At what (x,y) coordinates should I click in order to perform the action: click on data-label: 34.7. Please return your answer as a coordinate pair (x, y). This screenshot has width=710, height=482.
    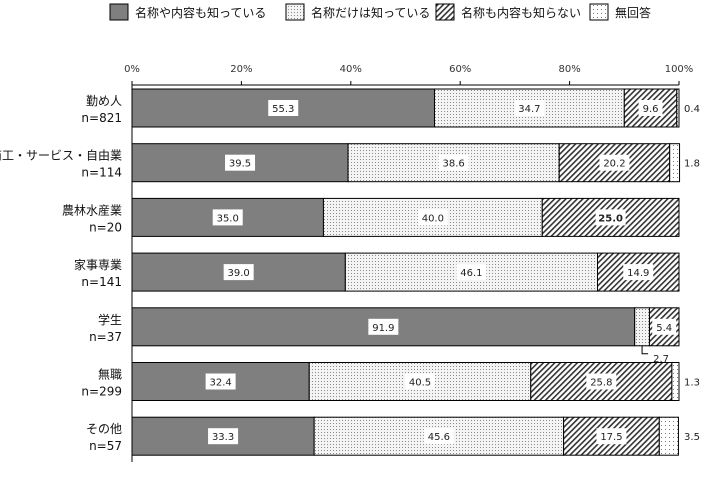
    Looking at the image, I should click on (529, 109).